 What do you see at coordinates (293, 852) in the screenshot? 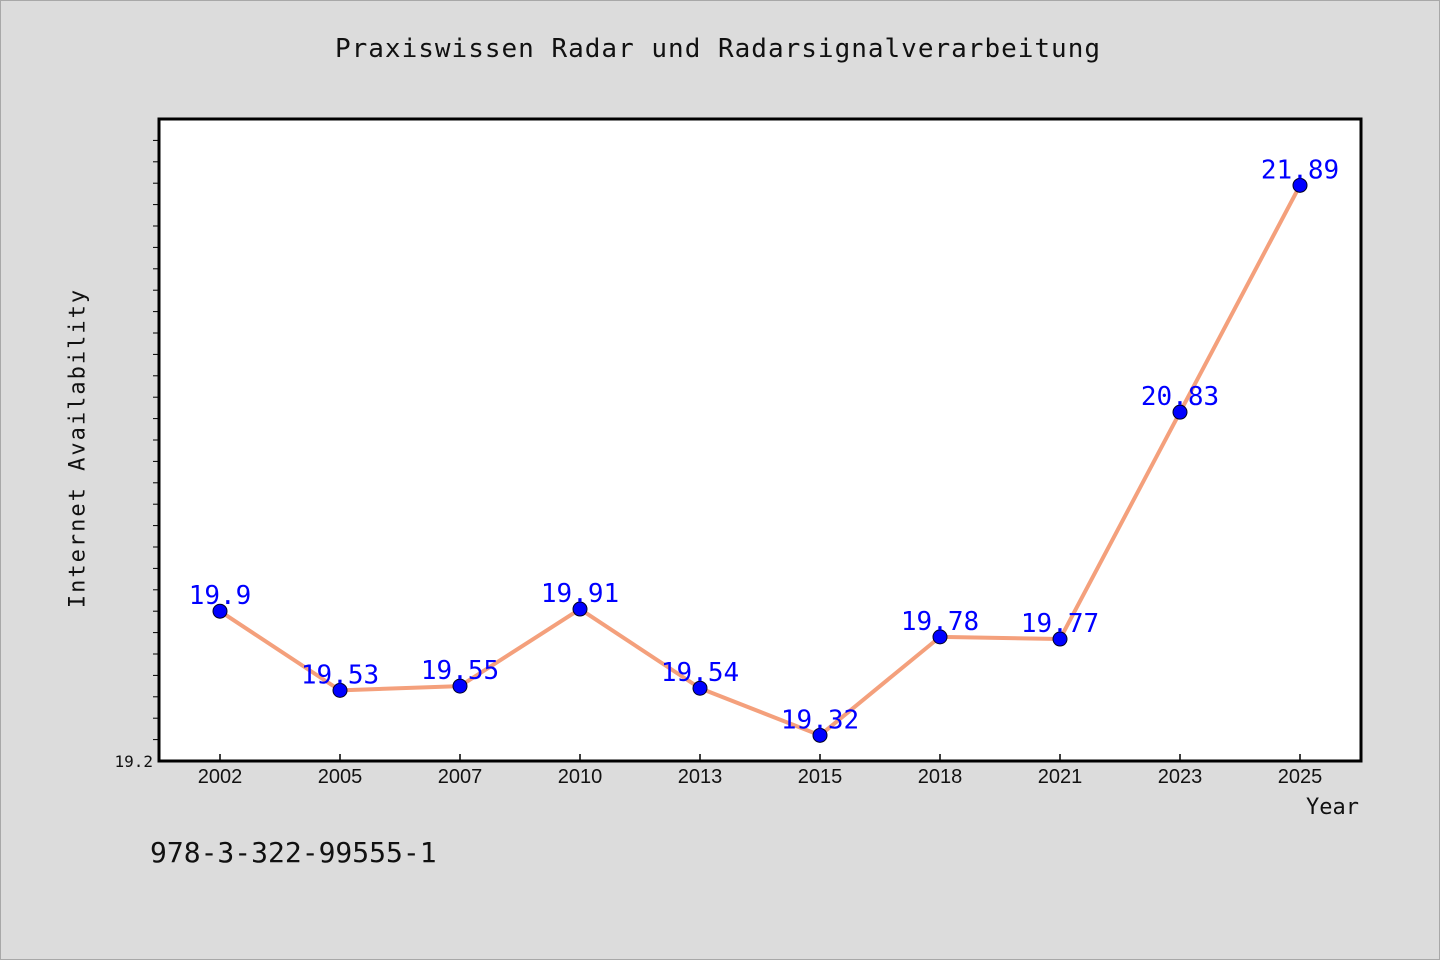
I see `isbn-text: 978-3-322-99555-1` at bounding box center [293, 852].